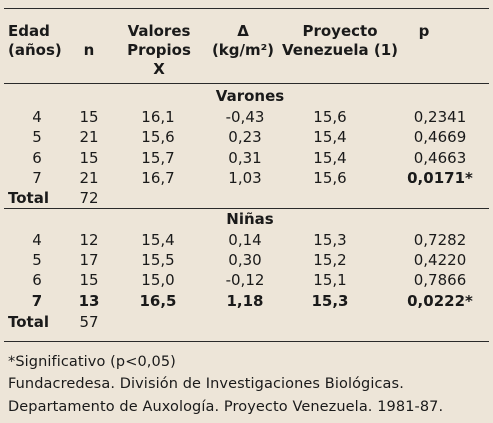 This screenshot has width=493, height=423. I want to click on header-delta: Δ (kg/m²), so click(243, 41).